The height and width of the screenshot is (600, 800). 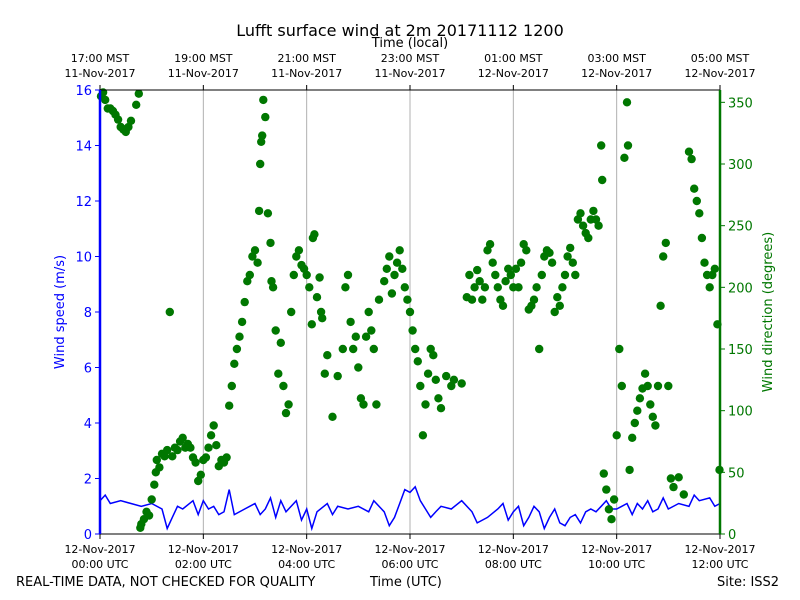 I want to click on x-axis-label: Time (UTC), so click(x=406, y=582).